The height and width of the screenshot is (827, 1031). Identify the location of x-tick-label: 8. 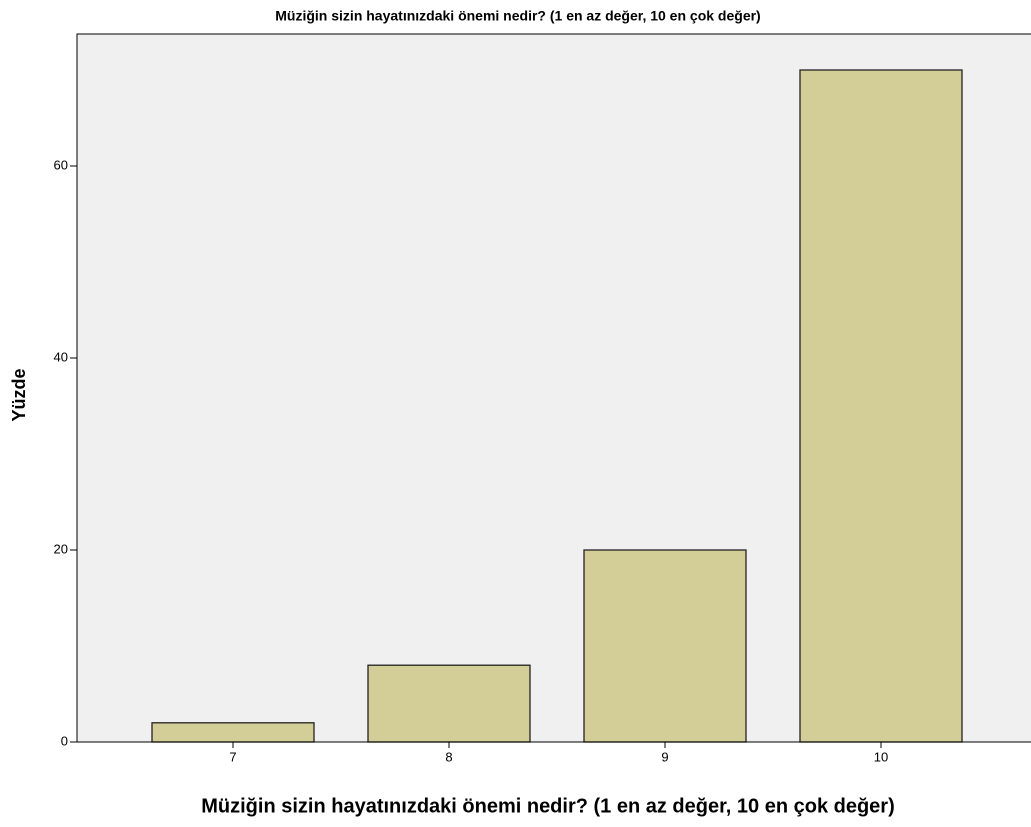
(448, 756).